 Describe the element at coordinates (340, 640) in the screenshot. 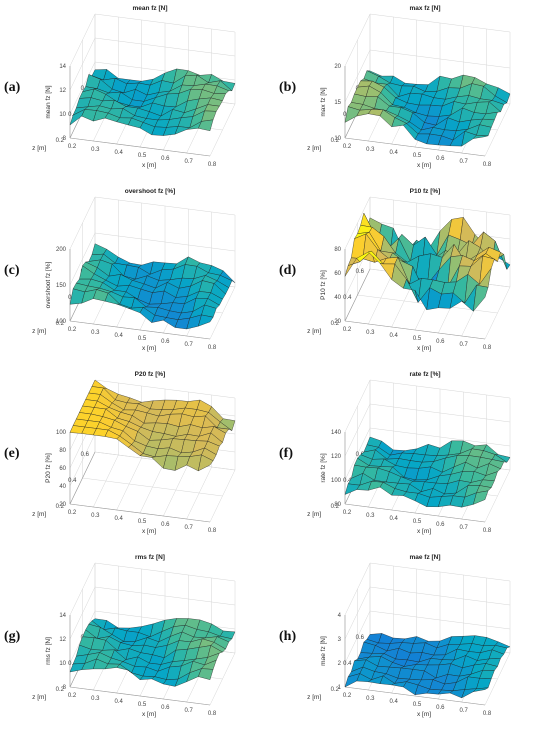

I see `z-tick-label: 3` at that location.